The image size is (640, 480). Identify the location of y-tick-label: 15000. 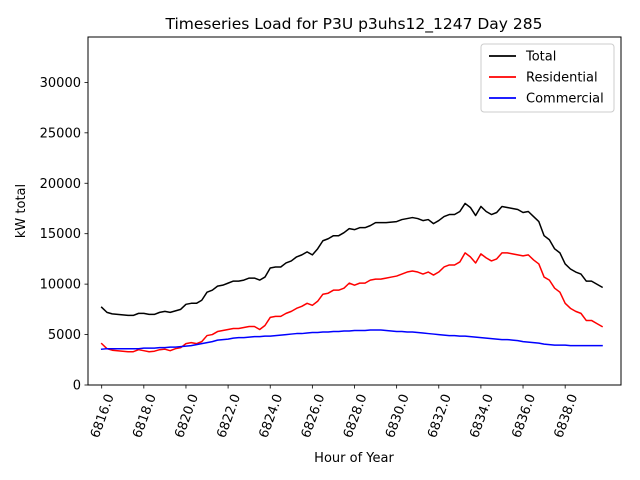
(60, 234).